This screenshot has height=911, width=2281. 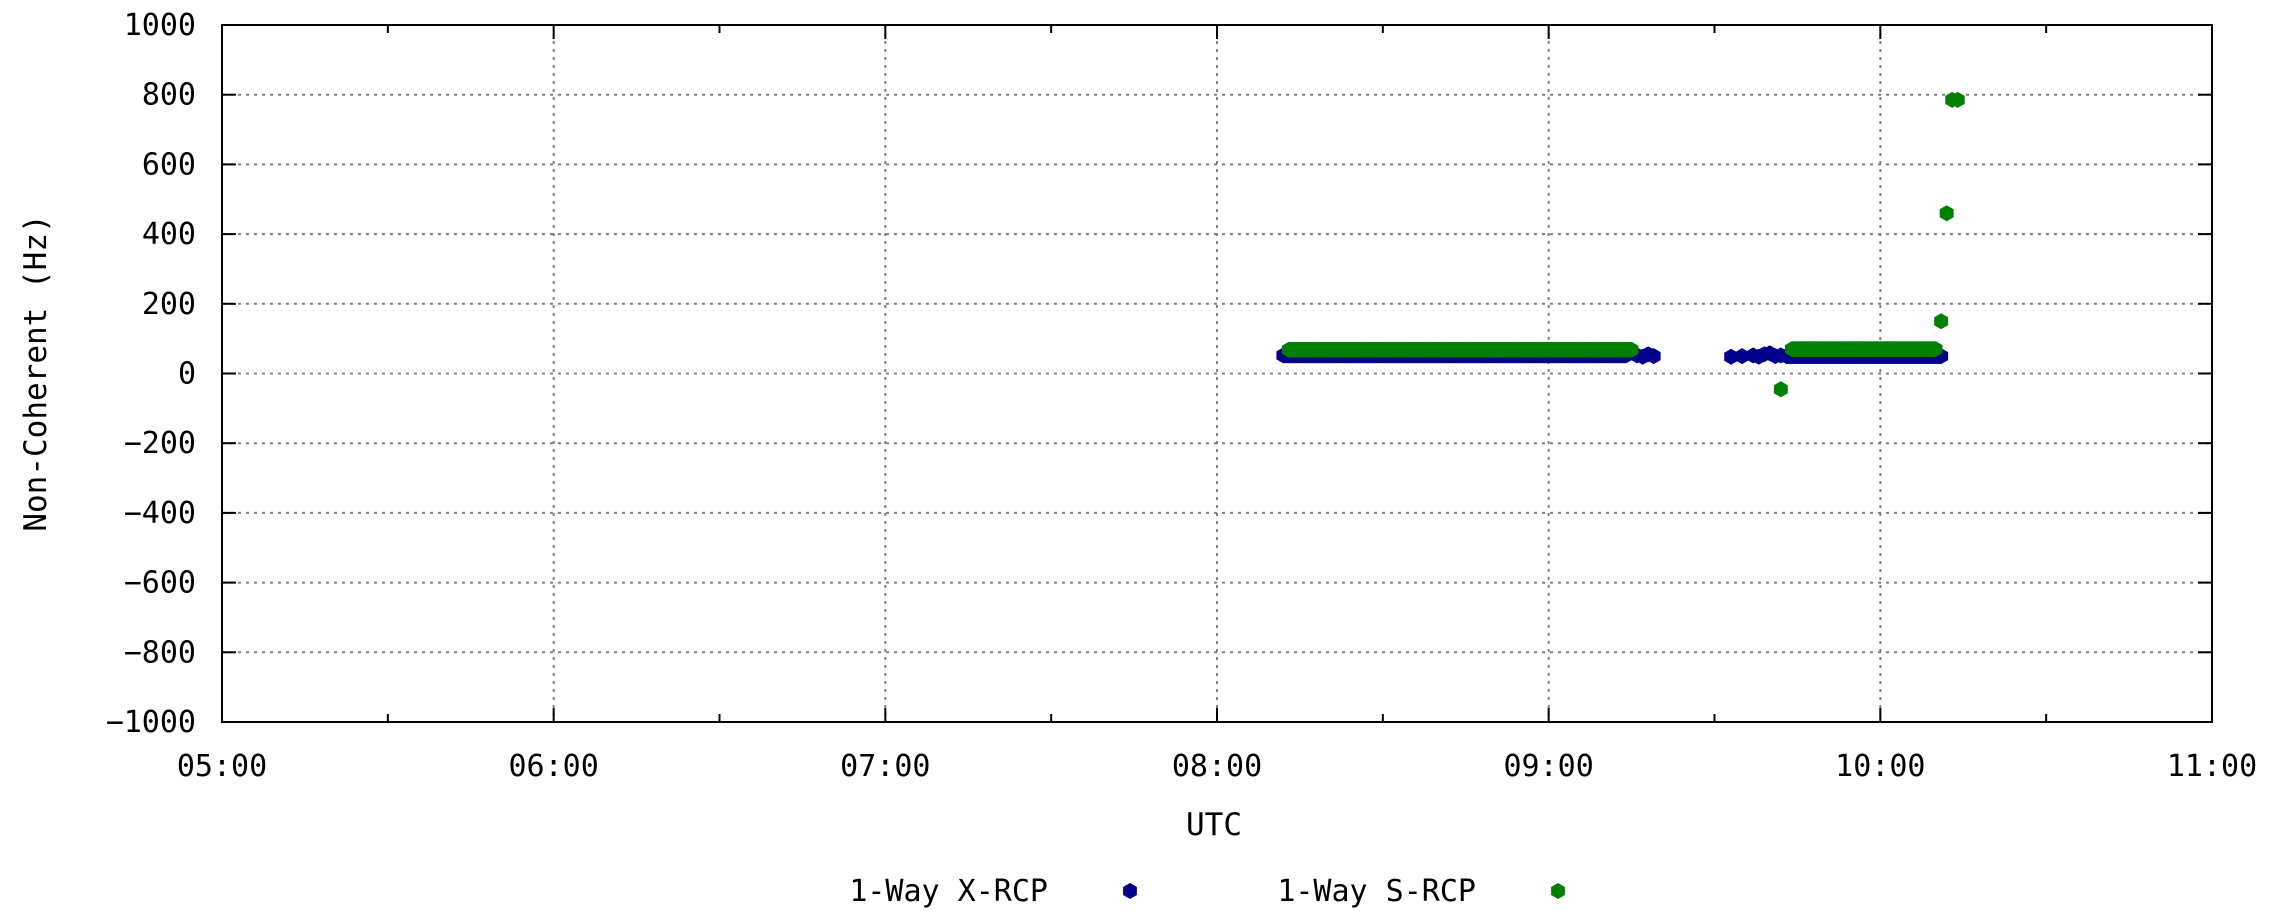 I want to click on x-tick-label: 10:00, so click(x=1880, y=766).